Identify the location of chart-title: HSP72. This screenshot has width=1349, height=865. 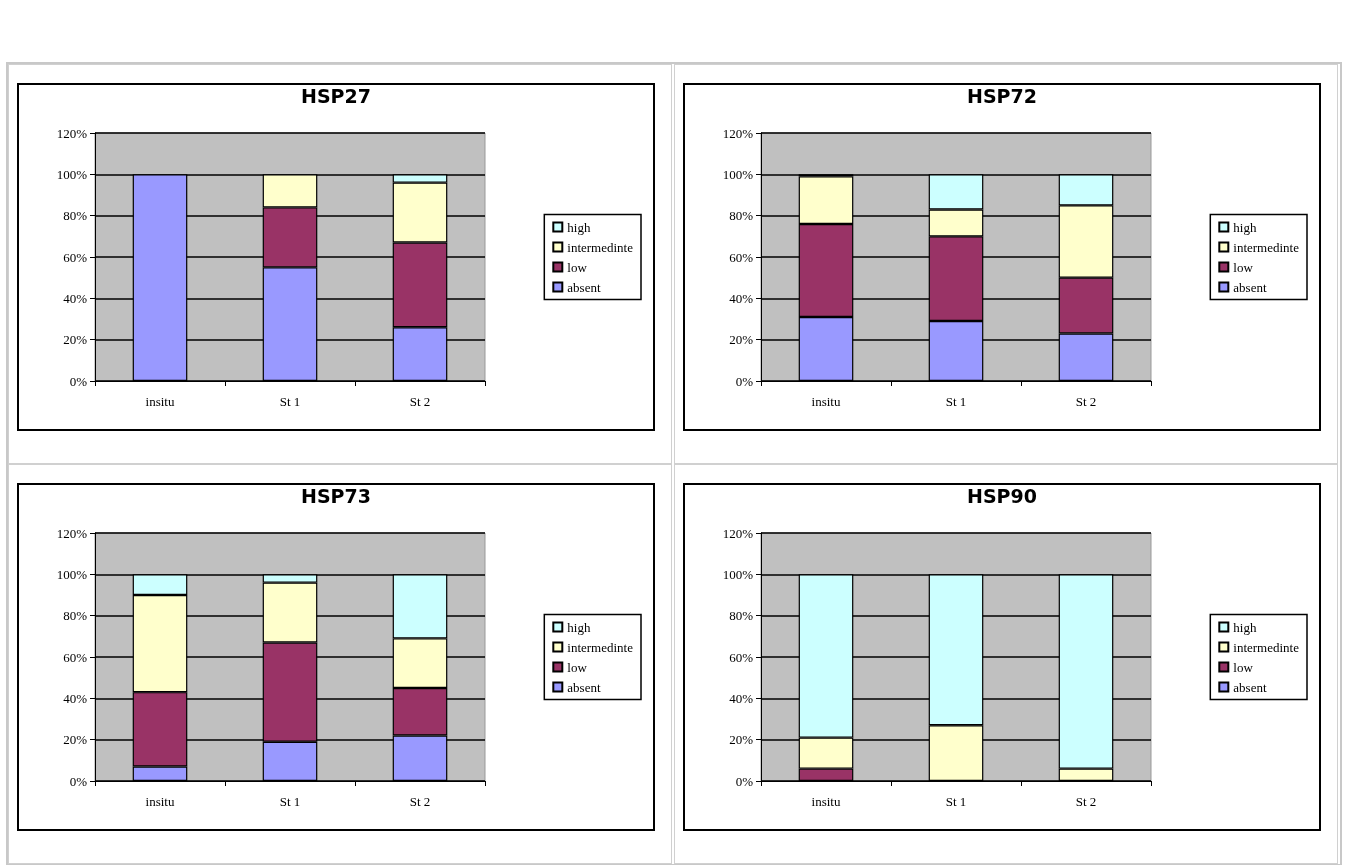
(1002, 95).